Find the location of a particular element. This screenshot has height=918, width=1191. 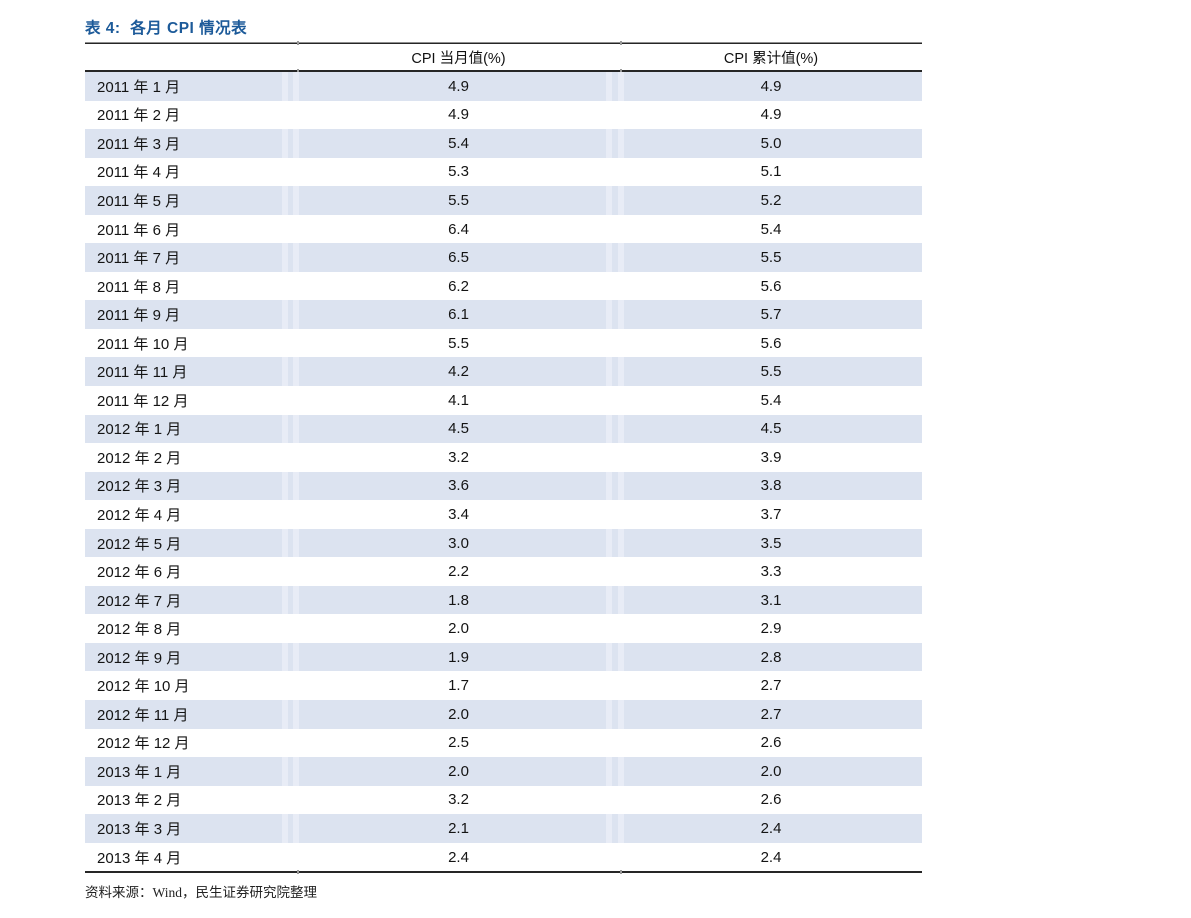

month-cell: 2011 年 11 月 is located at coordinates (142, 373).